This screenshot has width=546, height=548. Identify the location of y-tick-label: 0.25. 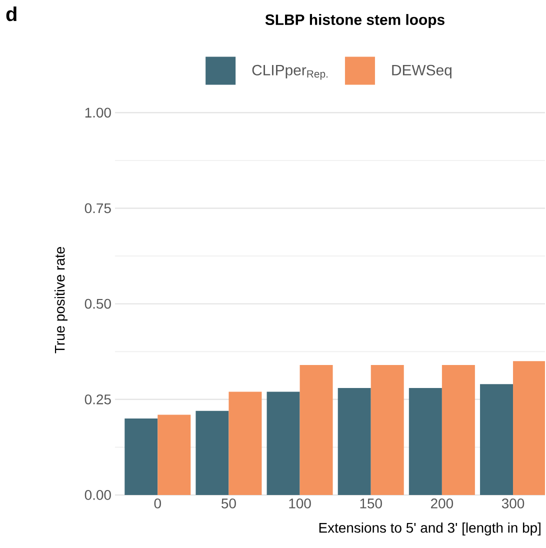
(98, 399).